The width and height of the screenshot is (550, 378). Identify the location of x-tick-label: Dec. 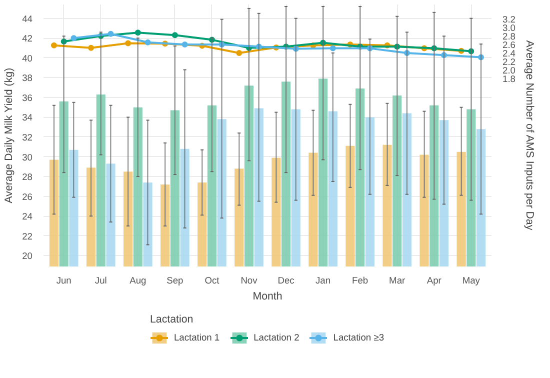
(286, 281).